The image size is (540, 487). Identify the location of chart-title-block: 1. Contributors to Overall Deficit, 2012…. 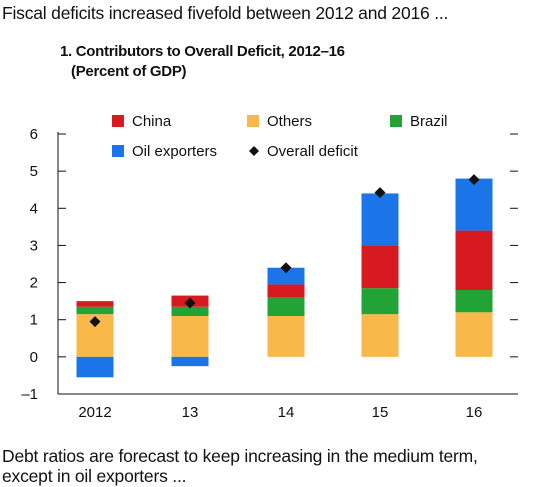
(202, 62).